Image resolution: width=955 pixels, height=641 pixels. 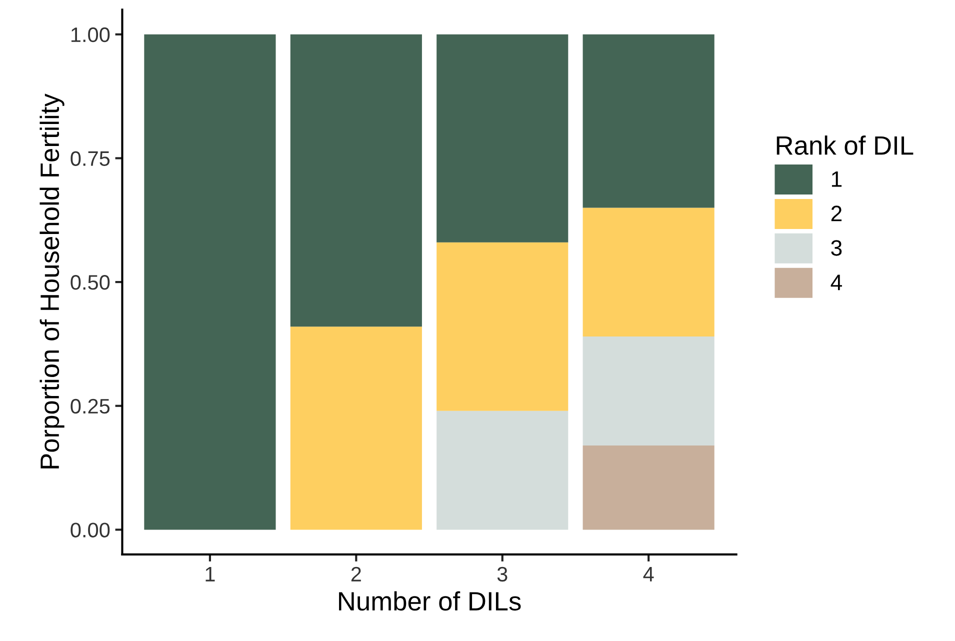 I want to click on x-axis-title: Number of DILs, so click(x=430, y=601).